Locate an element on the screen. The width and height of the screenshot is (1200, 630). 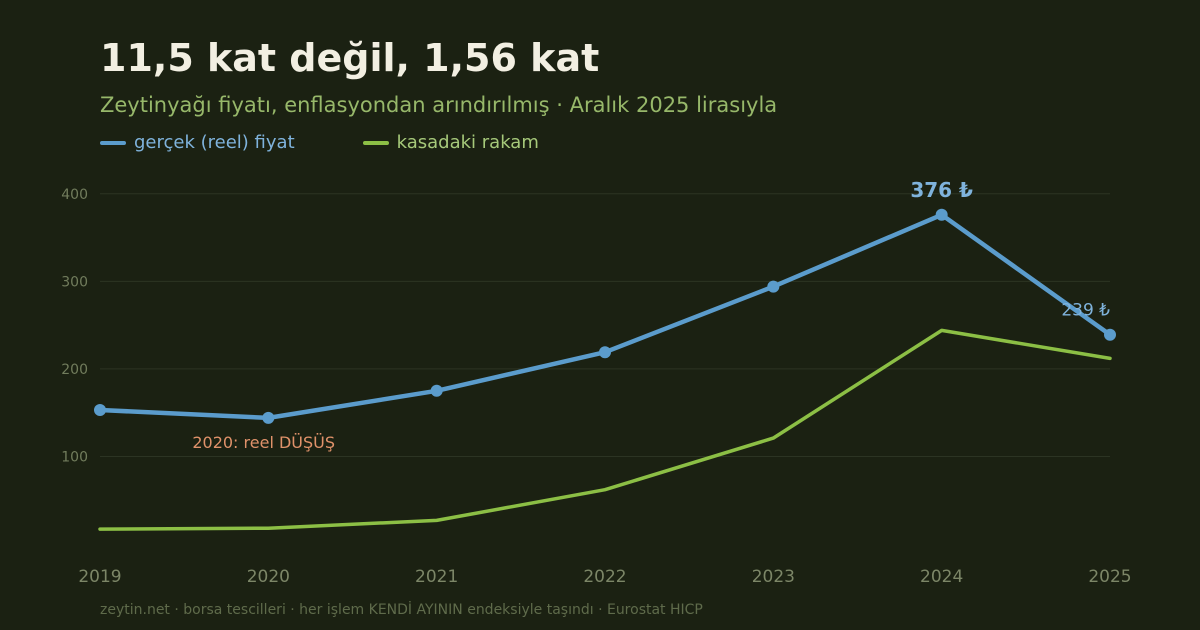
peak-value-label: 376 ₺ is located at coordinates (941, 190).